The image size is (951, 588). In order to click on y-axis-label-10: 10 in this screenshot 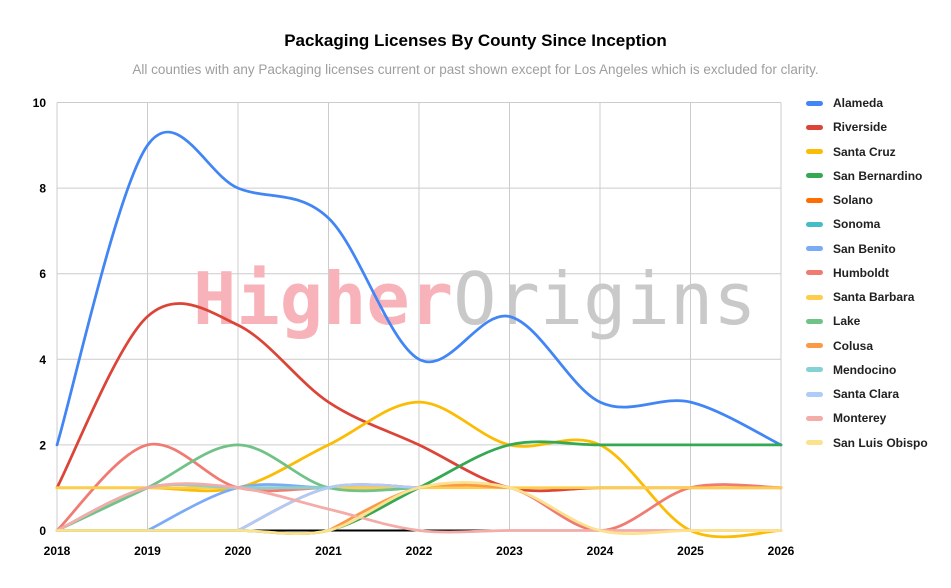, I will do `click(40, 103)`.